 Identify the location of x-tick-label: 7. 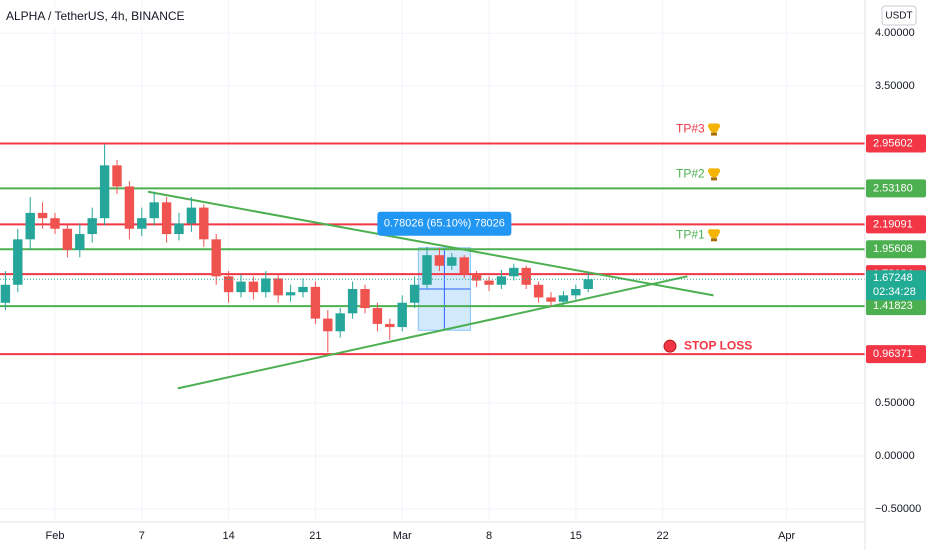
(142, 536).